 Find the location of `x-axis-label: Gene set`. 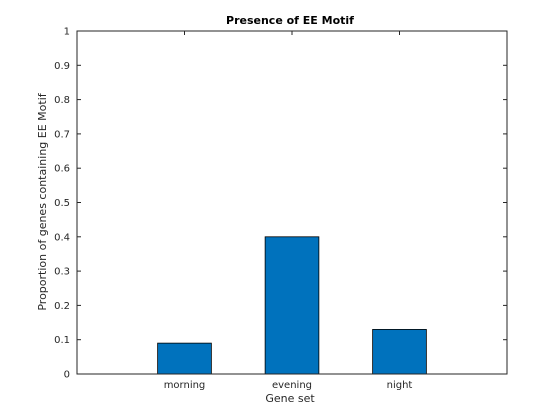

x-axis-label: Gene set is located at coordinates (290, 398).